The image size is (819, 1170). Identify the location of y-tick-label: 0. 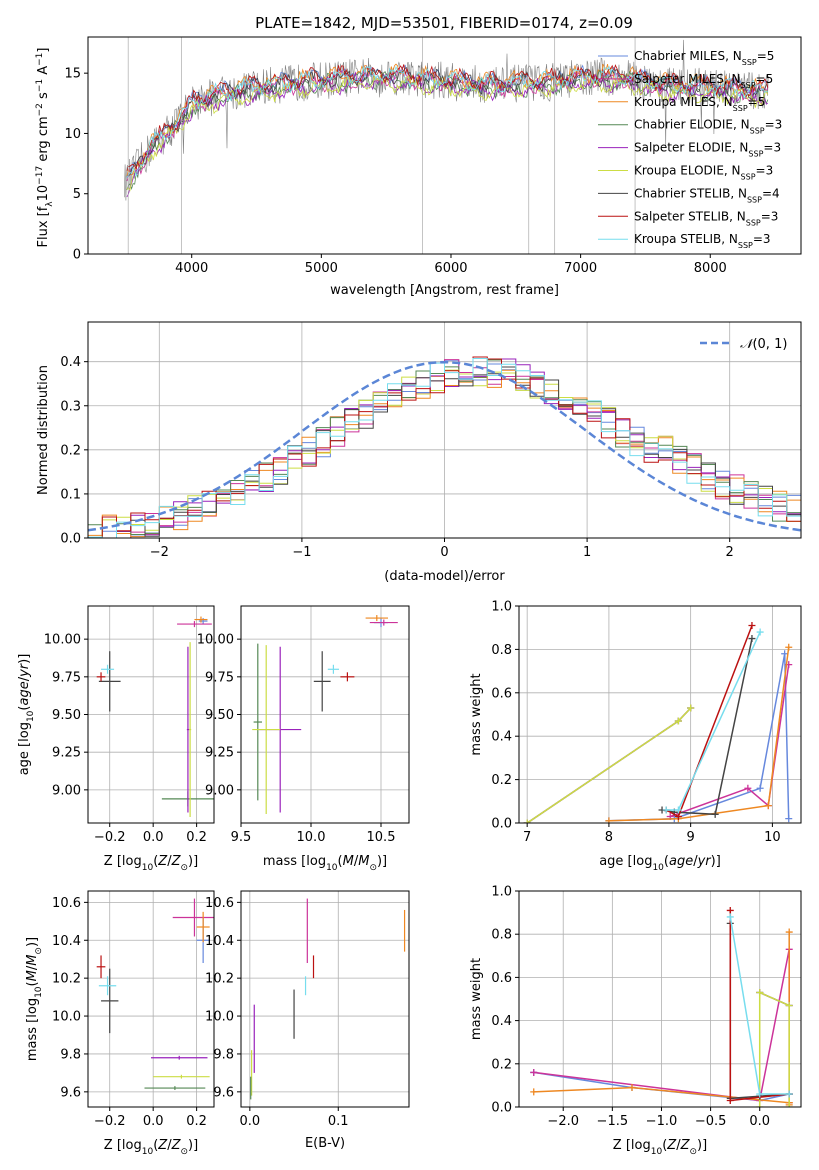
(77, 255).